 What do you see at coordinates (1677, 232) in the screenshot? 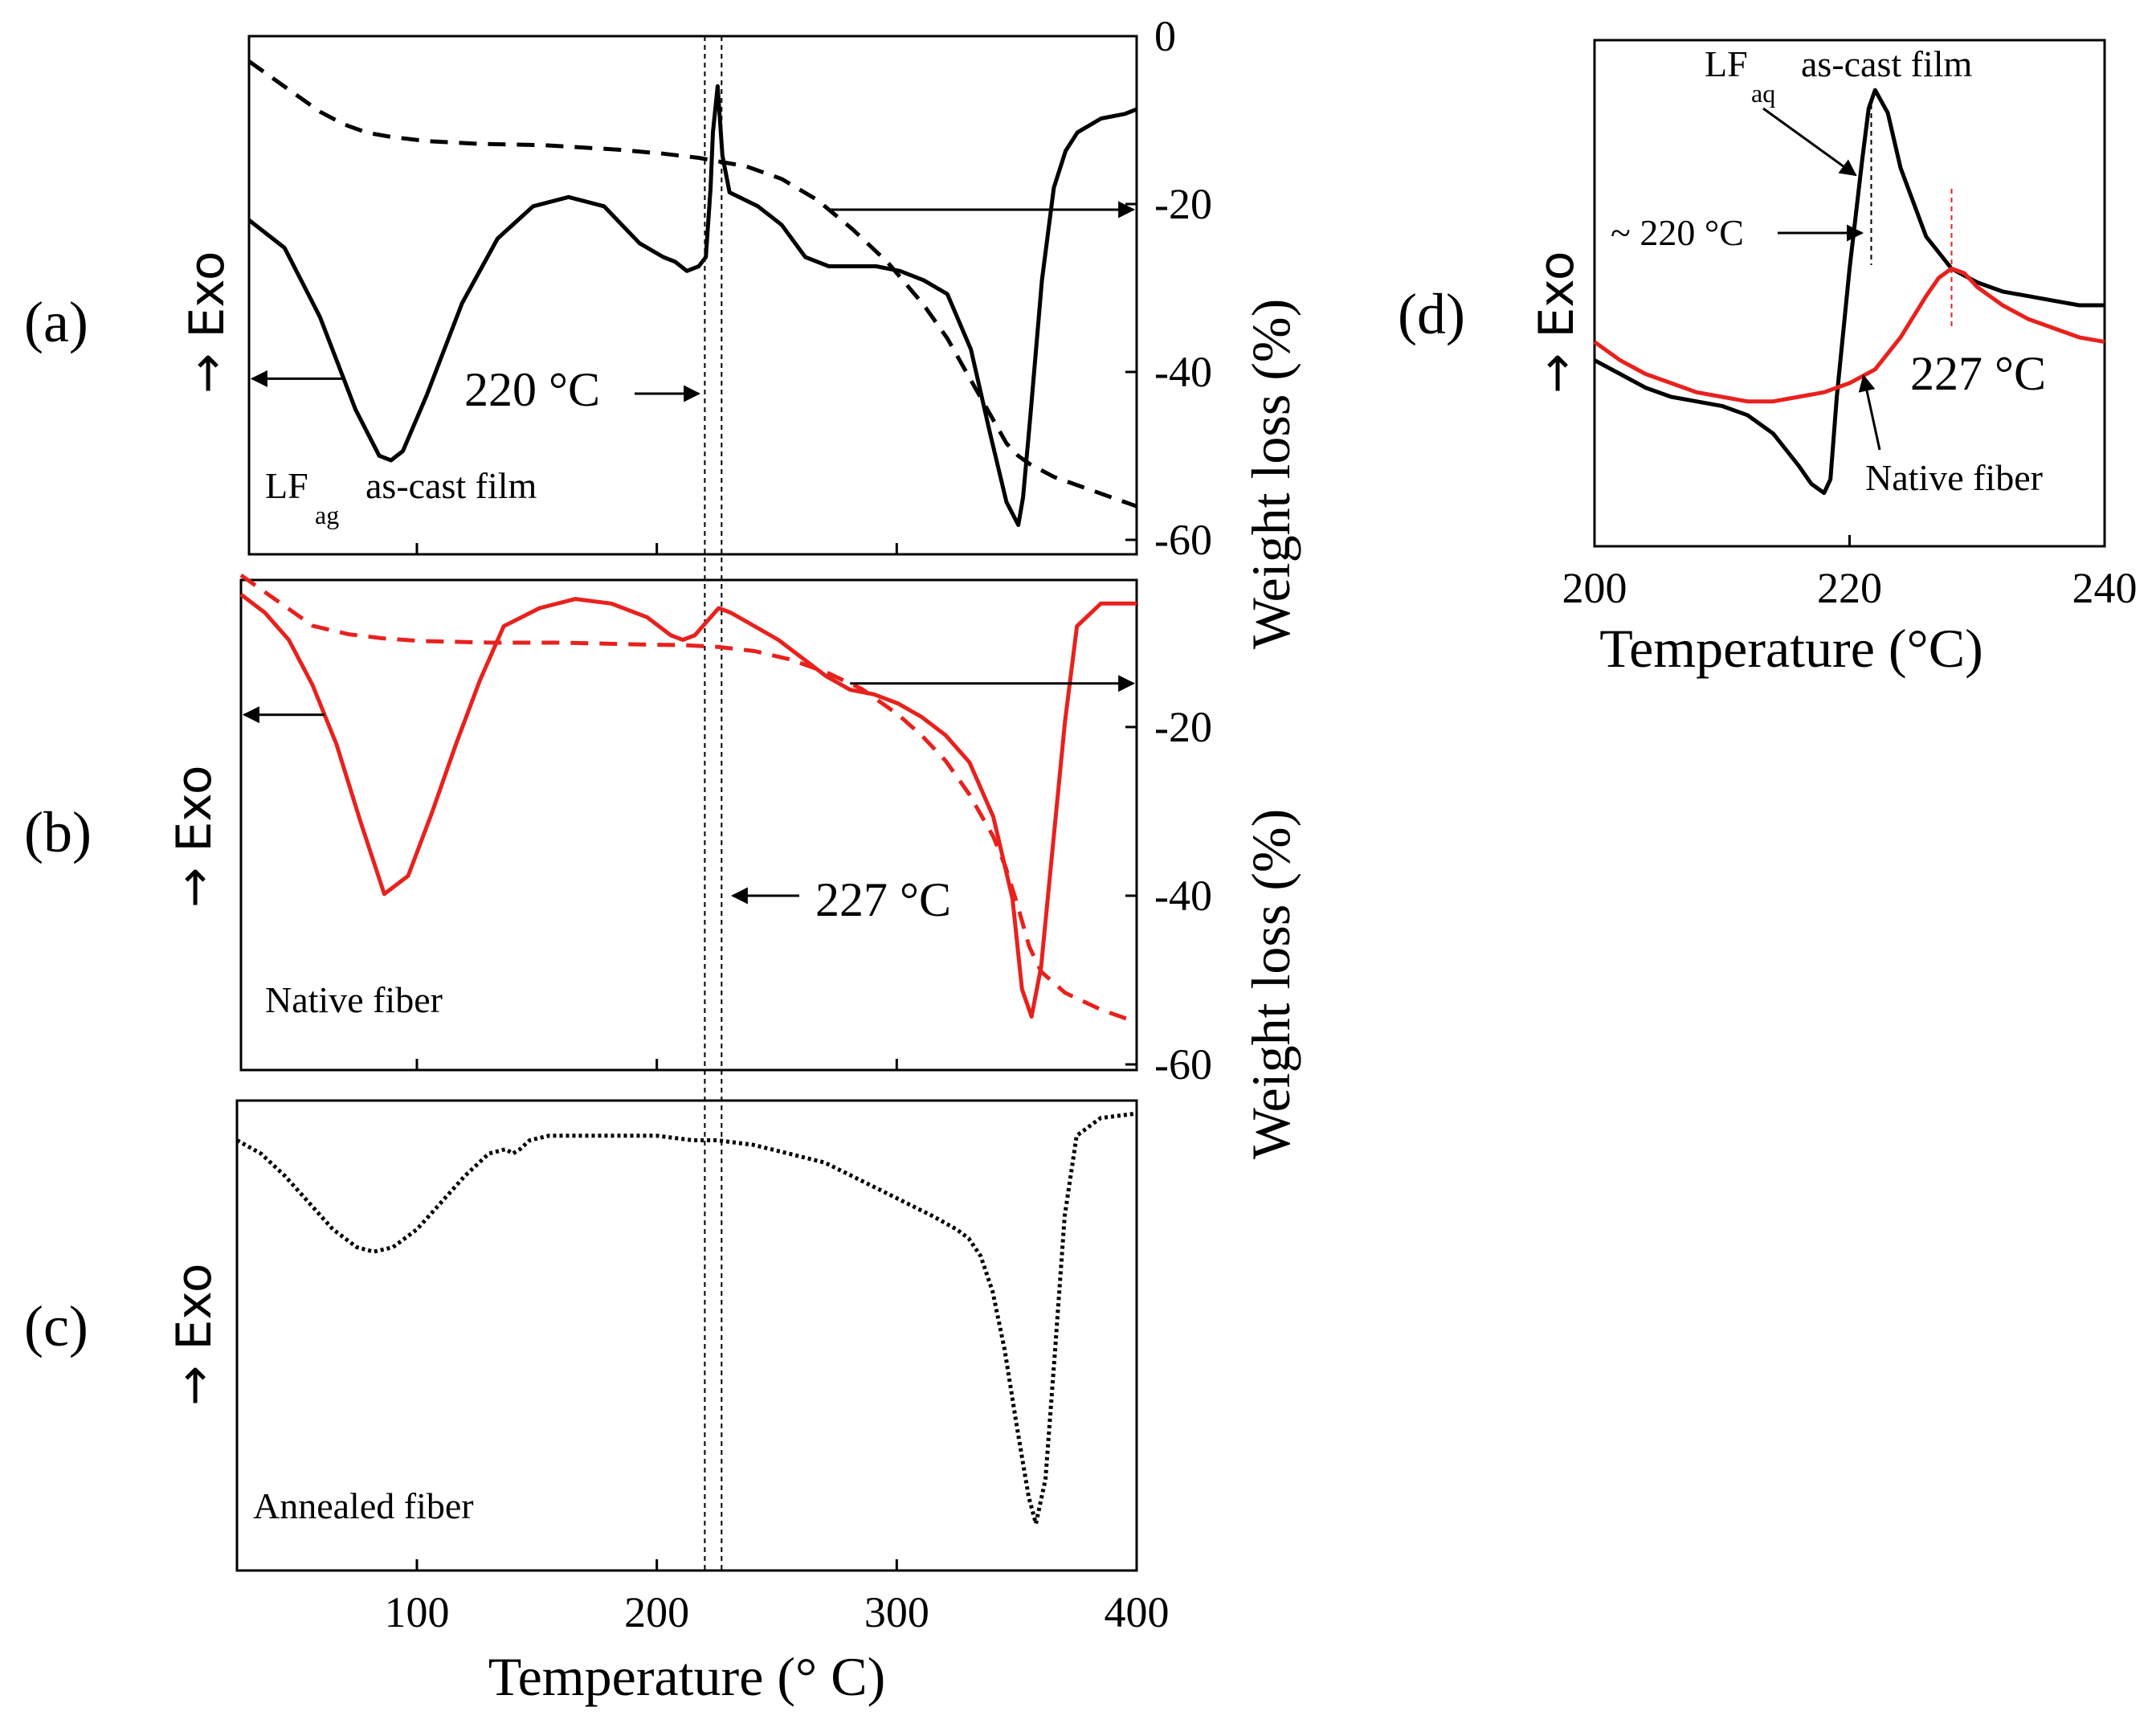
I see `annotation-220-d: ~ 220 °C` at bounding box center [1677, 232].